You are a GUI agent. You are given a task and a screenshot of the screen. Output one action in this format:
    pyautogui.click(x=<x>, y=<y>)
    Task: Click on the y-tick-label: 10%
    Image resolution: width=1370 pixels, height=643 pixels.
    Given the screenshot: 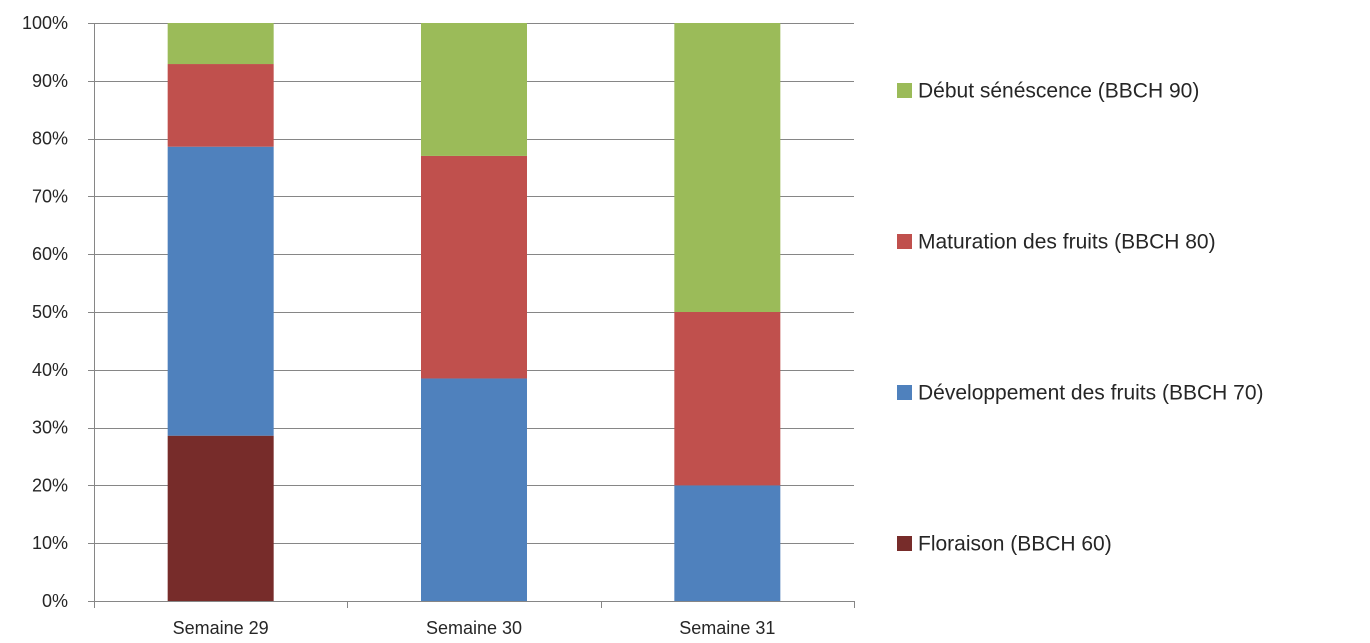 What is the action you would take?
    pyautogui.click(x=50, y=543)
    